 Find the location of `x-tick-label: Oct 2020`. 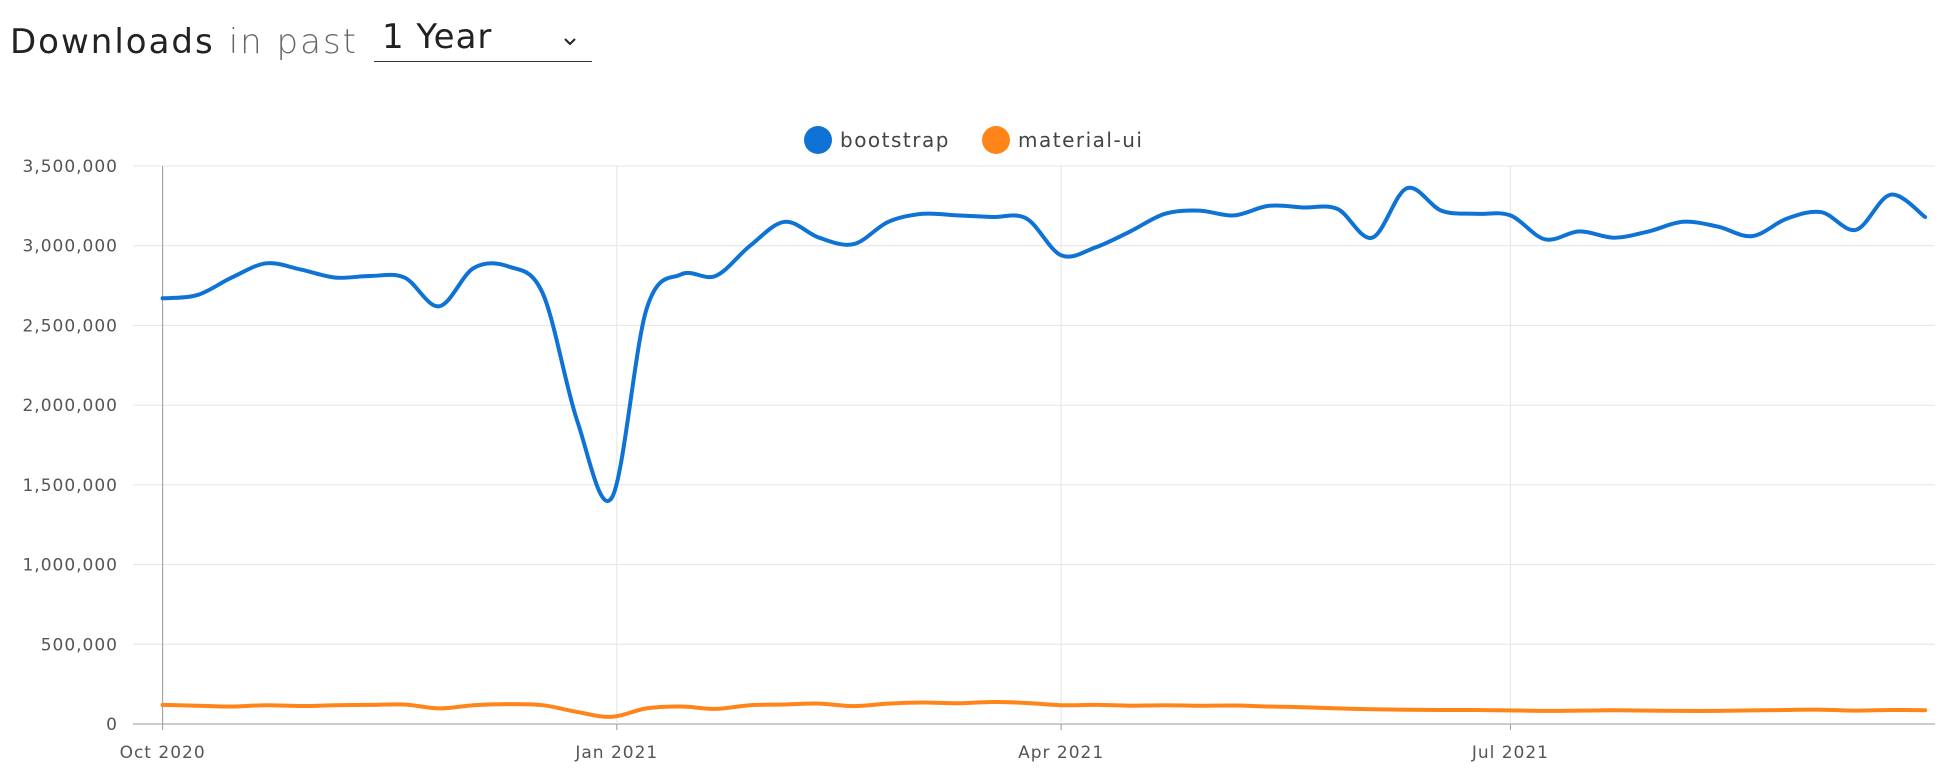

x-tick-label: Oct 2020 is located at coordinates (163, 753).